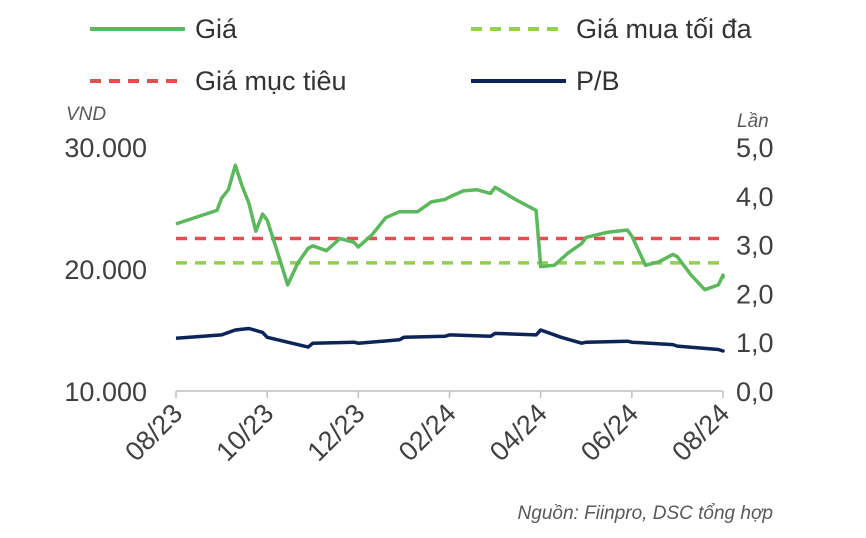 The width and height of the screenshot is (866, 538). I want to click on right-tick-label: 1,0, so click(755, 343).